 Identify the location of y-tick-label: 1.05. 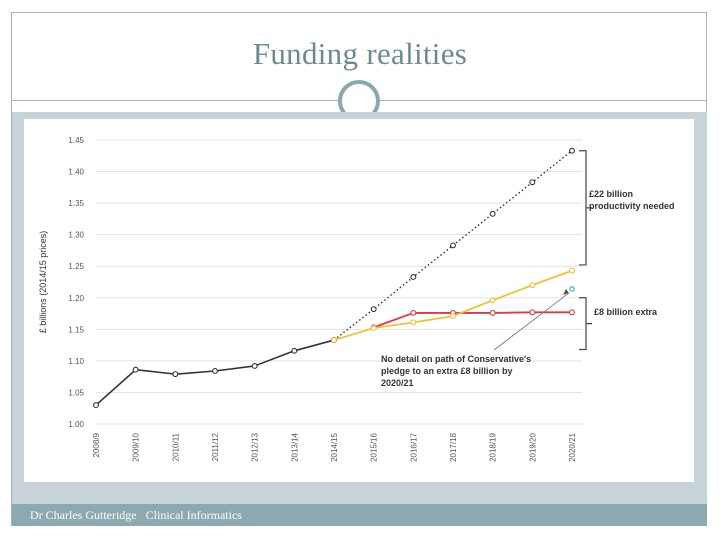
(76, 392).